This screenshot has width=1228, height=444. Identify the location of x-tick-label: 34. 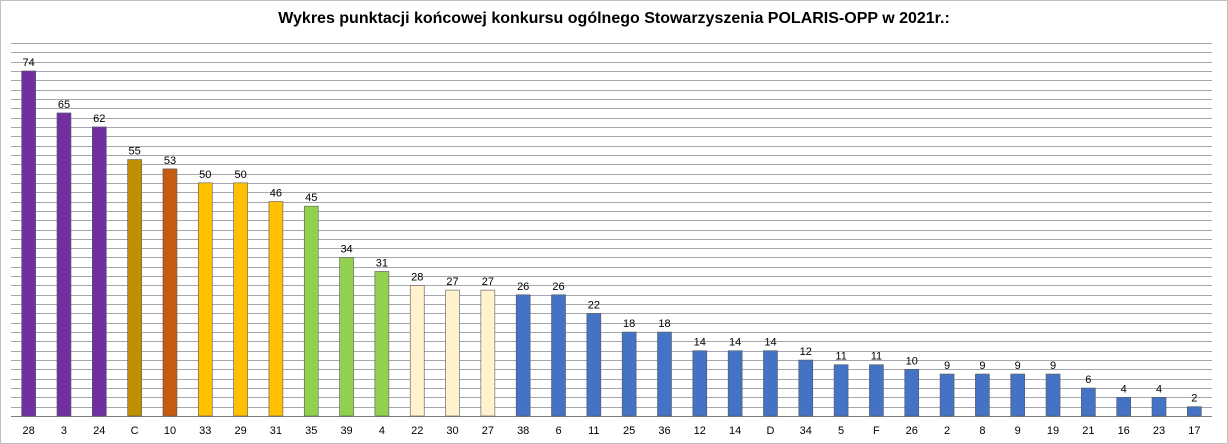
(806, 431).